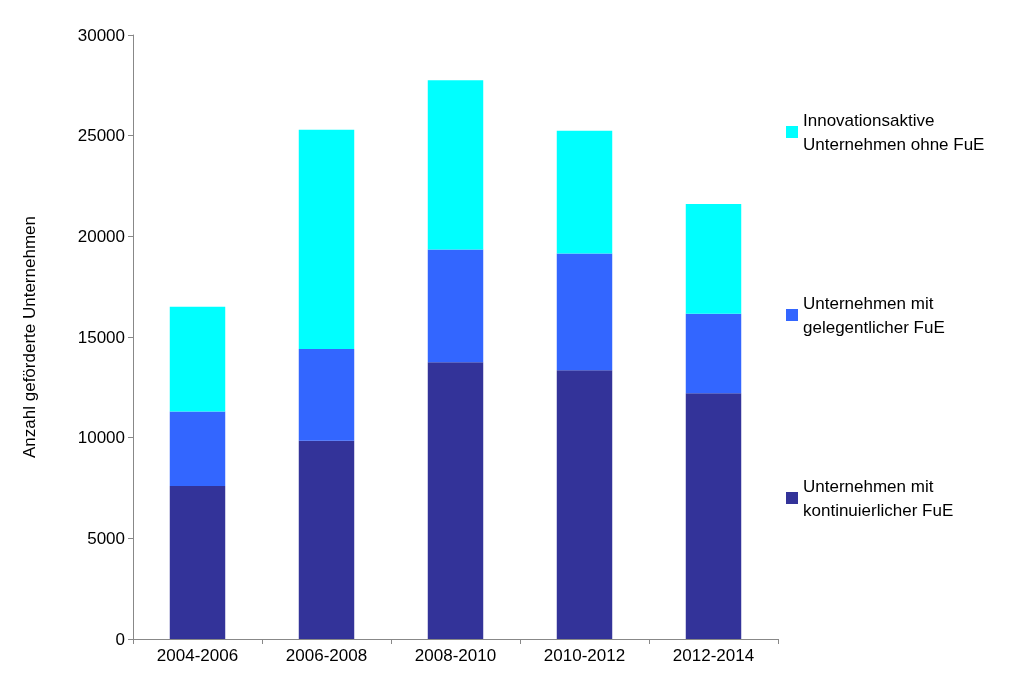 The height and width of the screenshot is (686, 1017). I want to click on legend-label: Unternehmen mit kontinuierlicher FuE, so click(878, 498).